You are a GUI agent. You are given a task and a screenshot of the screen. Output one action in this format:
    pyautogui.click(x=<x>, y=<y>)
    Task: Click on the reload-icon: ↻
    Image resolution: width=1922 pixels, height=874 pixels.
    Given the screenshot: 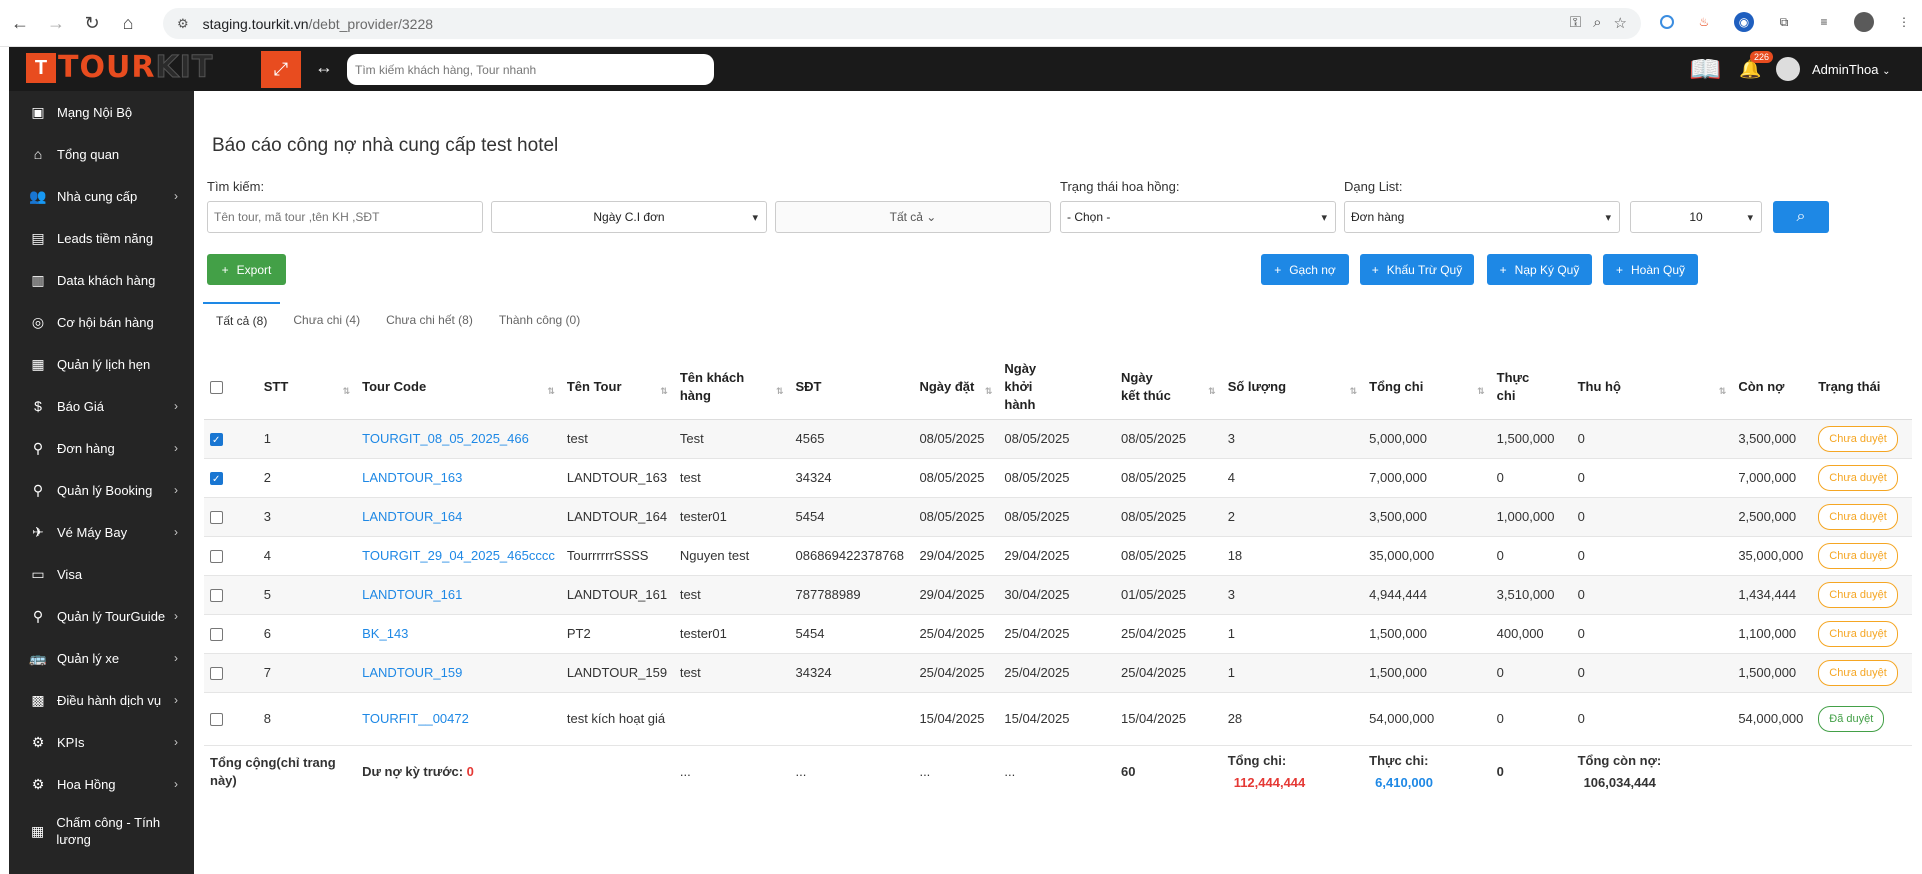 What is the action you would take?
    pyautogui.click(x=92, y=22)
    